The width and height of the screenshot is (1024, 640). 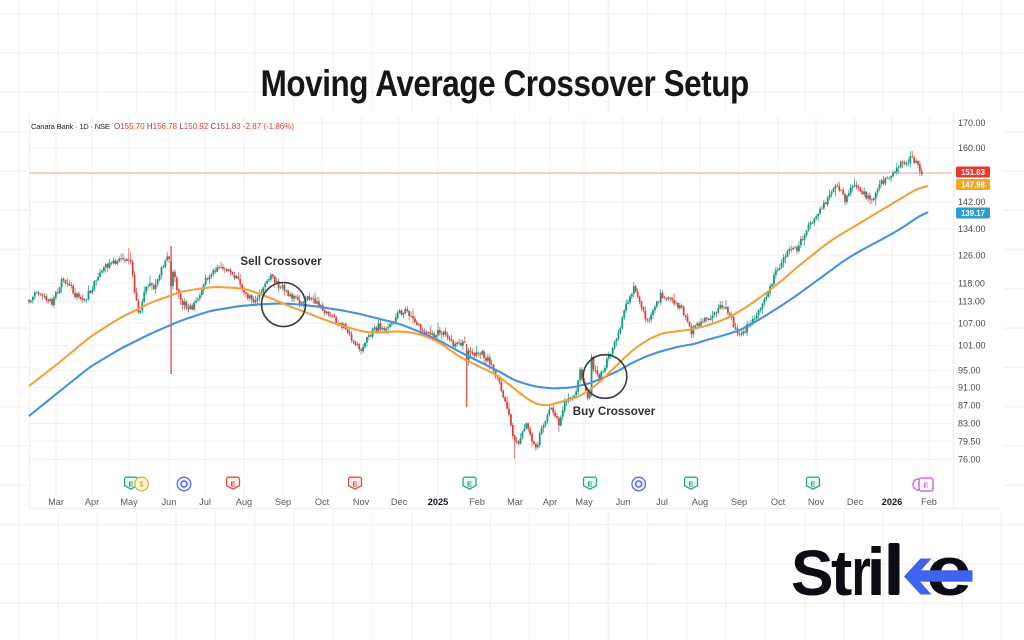 I want to click on svg-text: 142.00, so click(x=972, y=202).